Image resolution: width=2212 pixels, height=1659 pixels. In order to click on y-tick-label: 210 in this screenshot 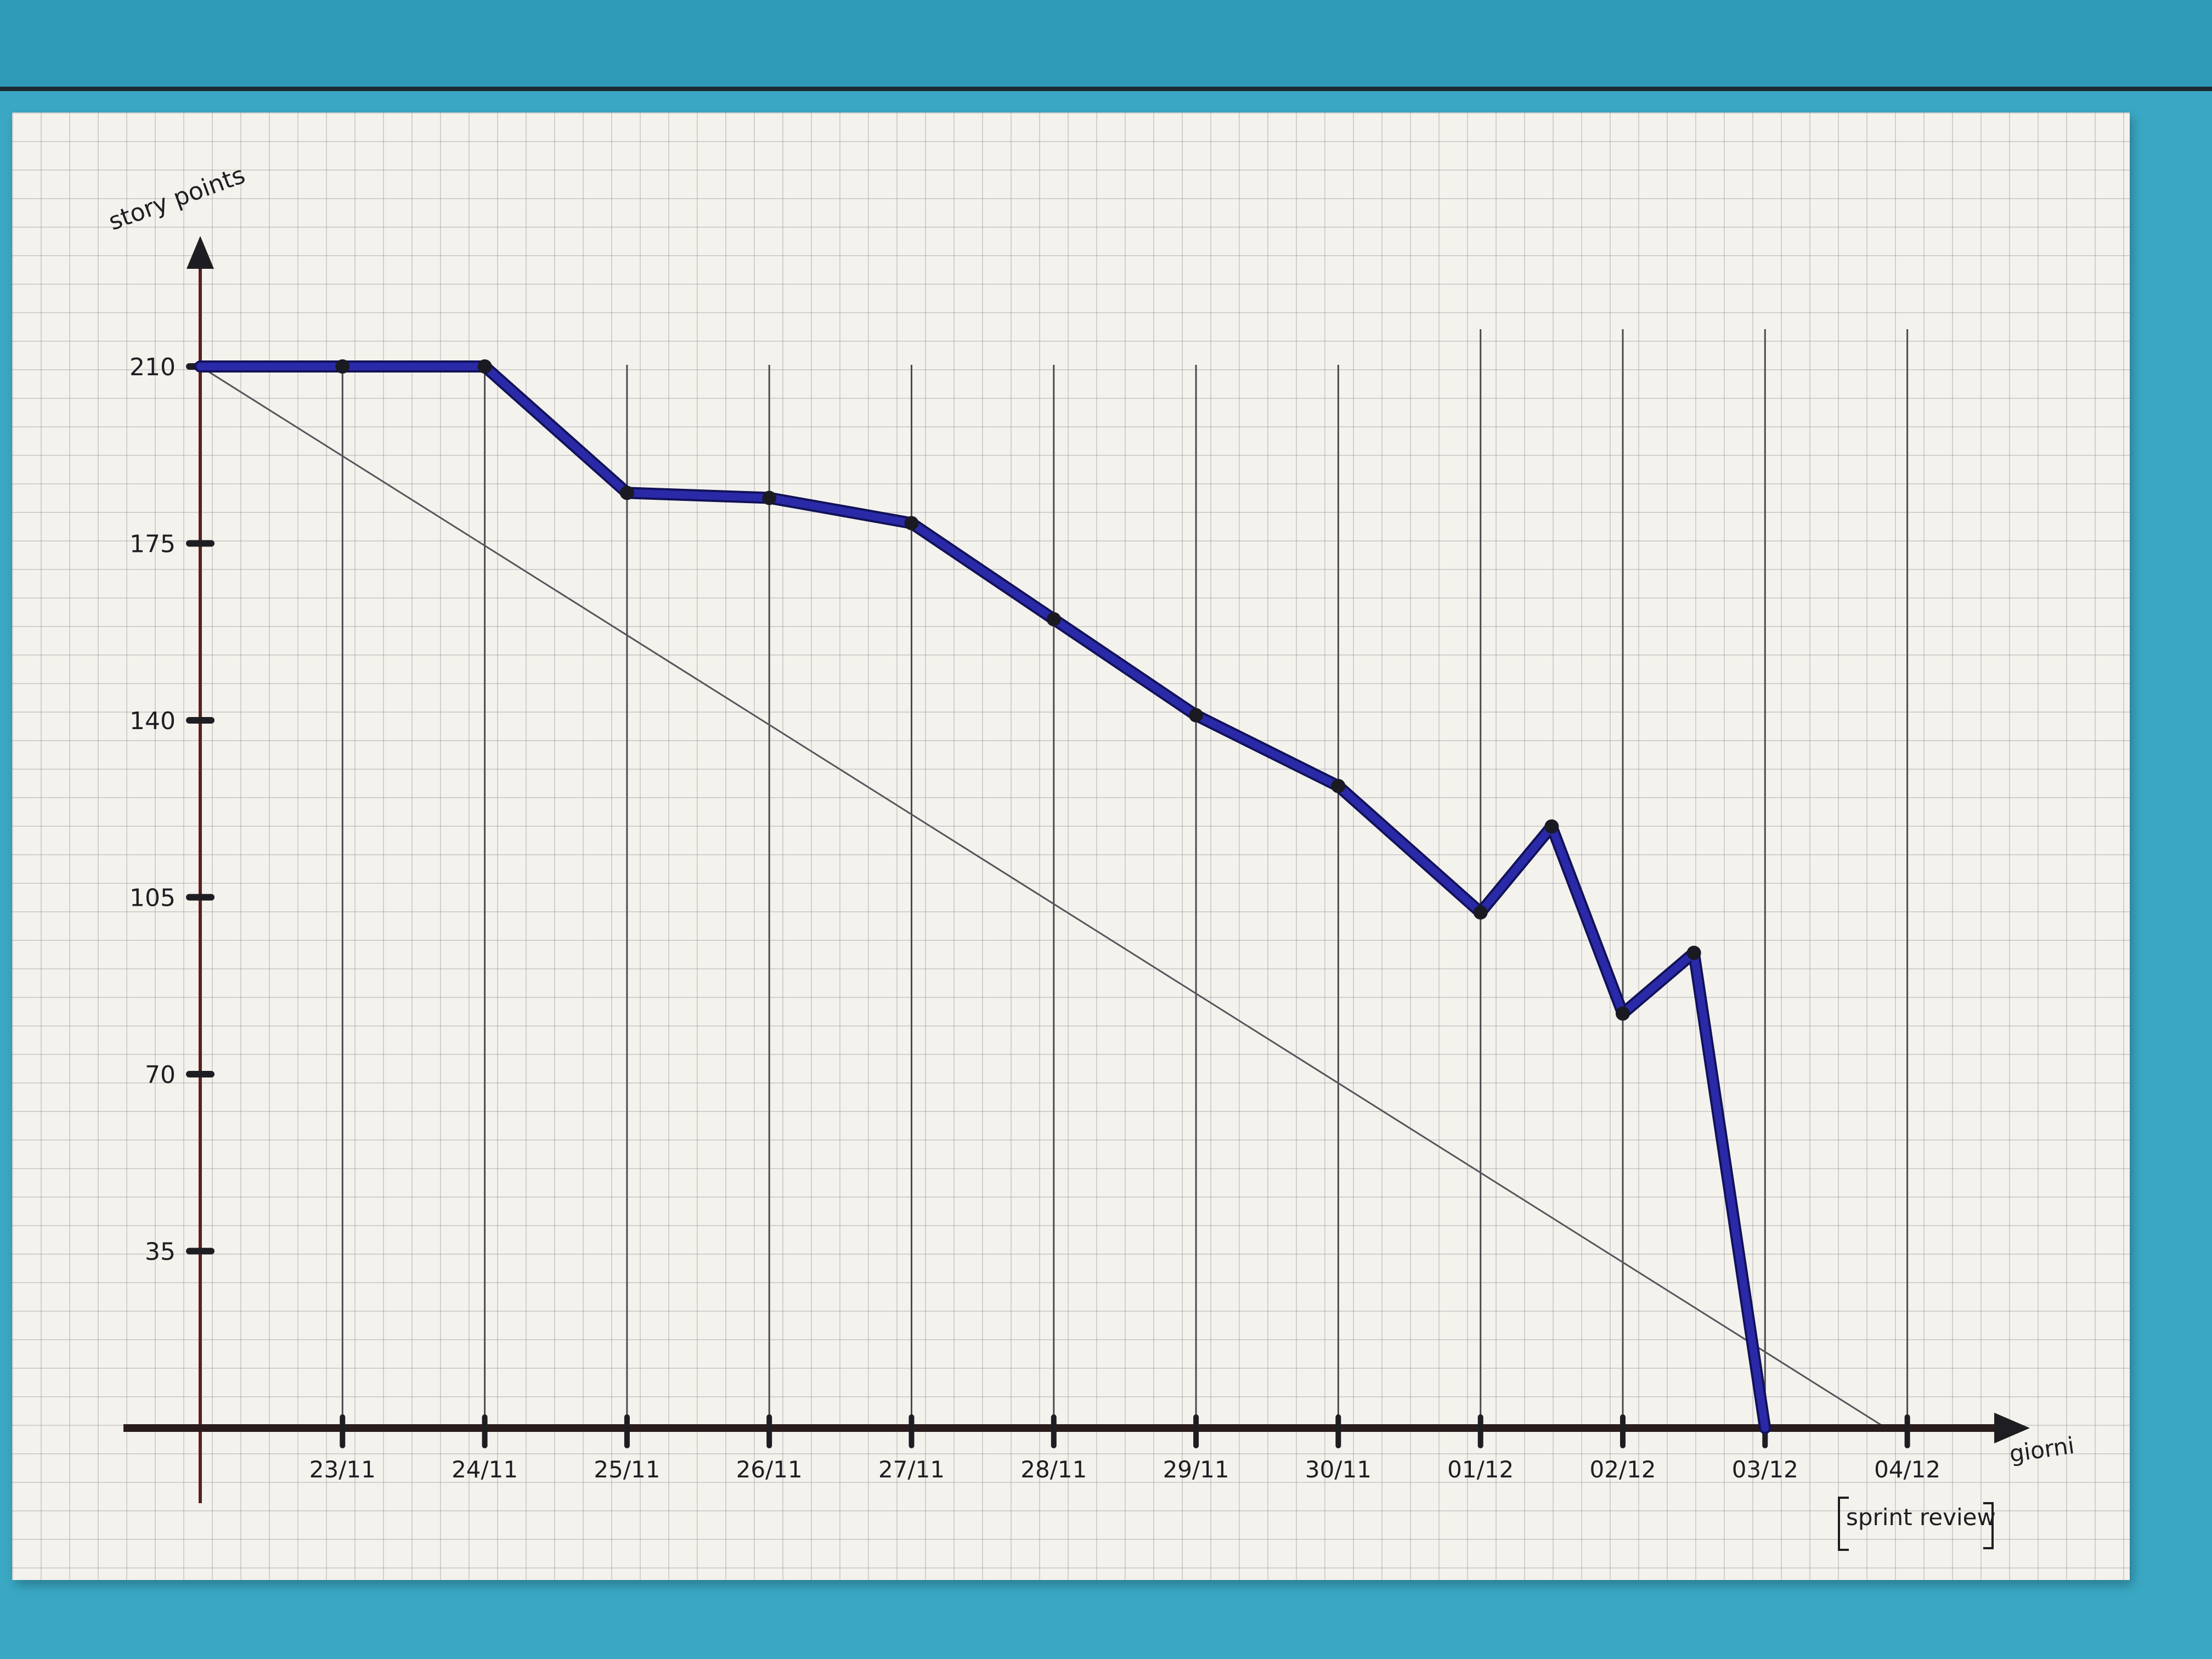, I will do `click(152, 367)`.